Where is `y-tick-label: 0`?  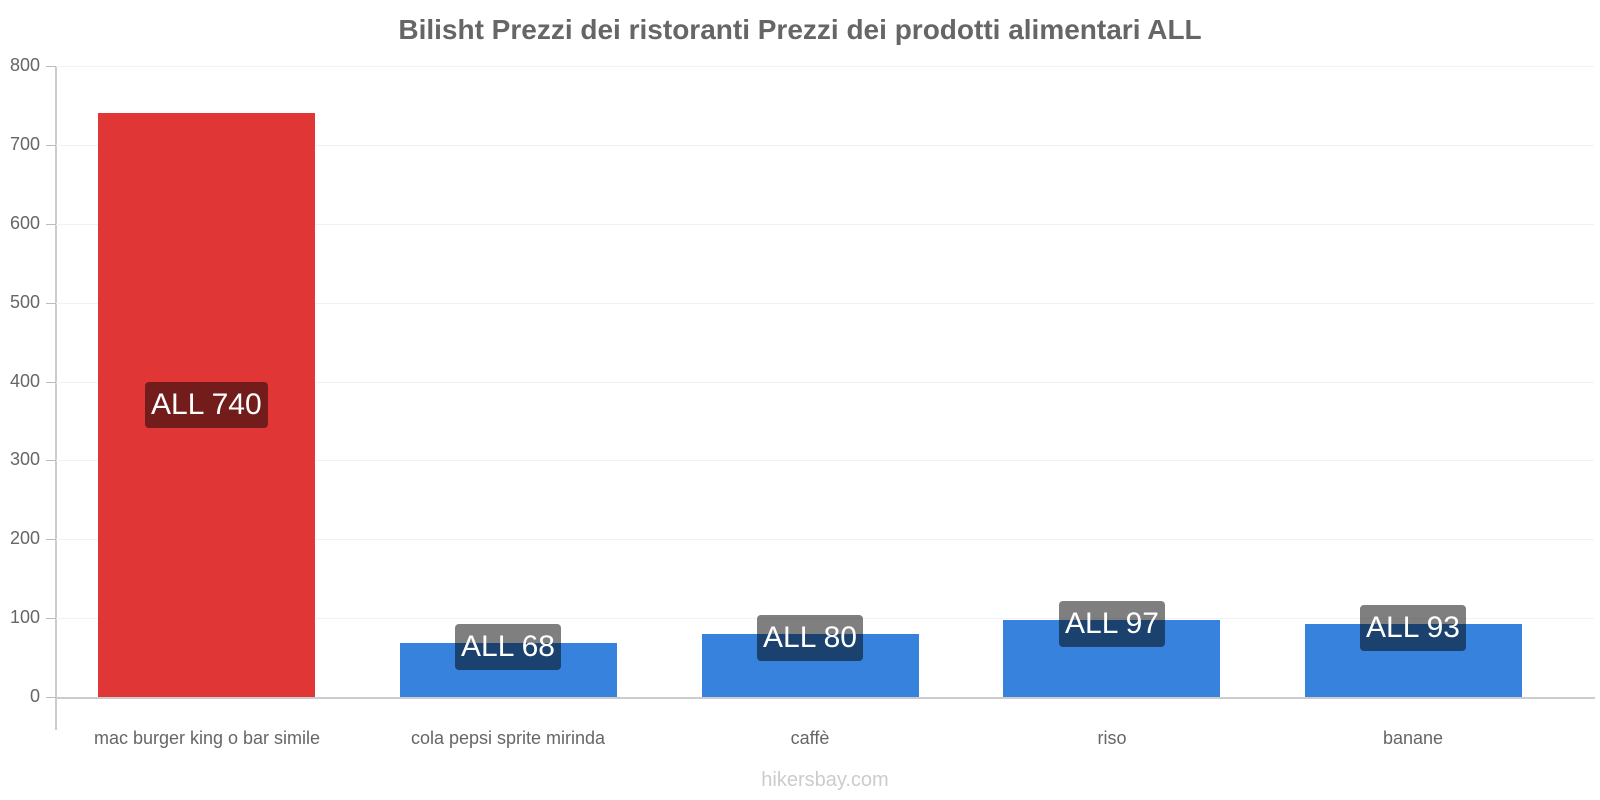 y-tick-label: 0 is located at coordinates (34, 696).